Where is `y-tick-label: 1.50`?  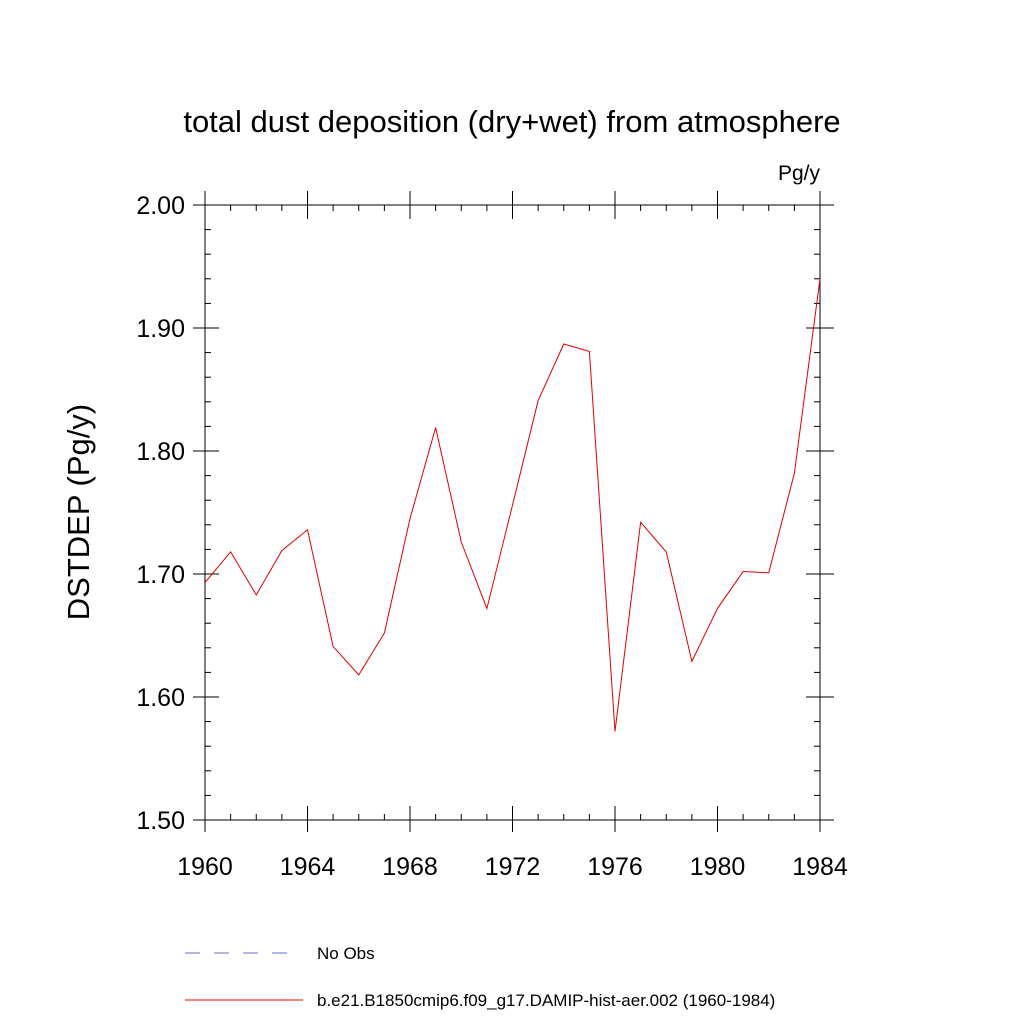
y-tick-label: 1.50 is located at coordinates (160, 821).